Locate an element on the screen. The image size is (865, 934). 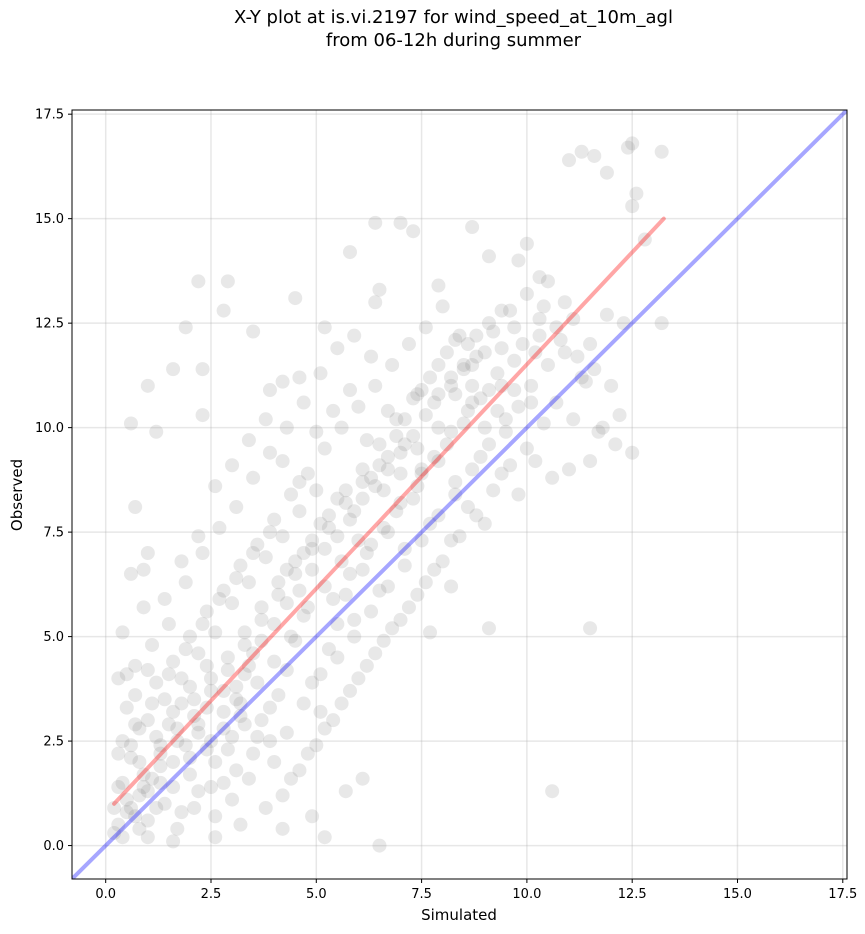
chart-subtitle: from 06-12h during summer is located at coordinates (453, 40).